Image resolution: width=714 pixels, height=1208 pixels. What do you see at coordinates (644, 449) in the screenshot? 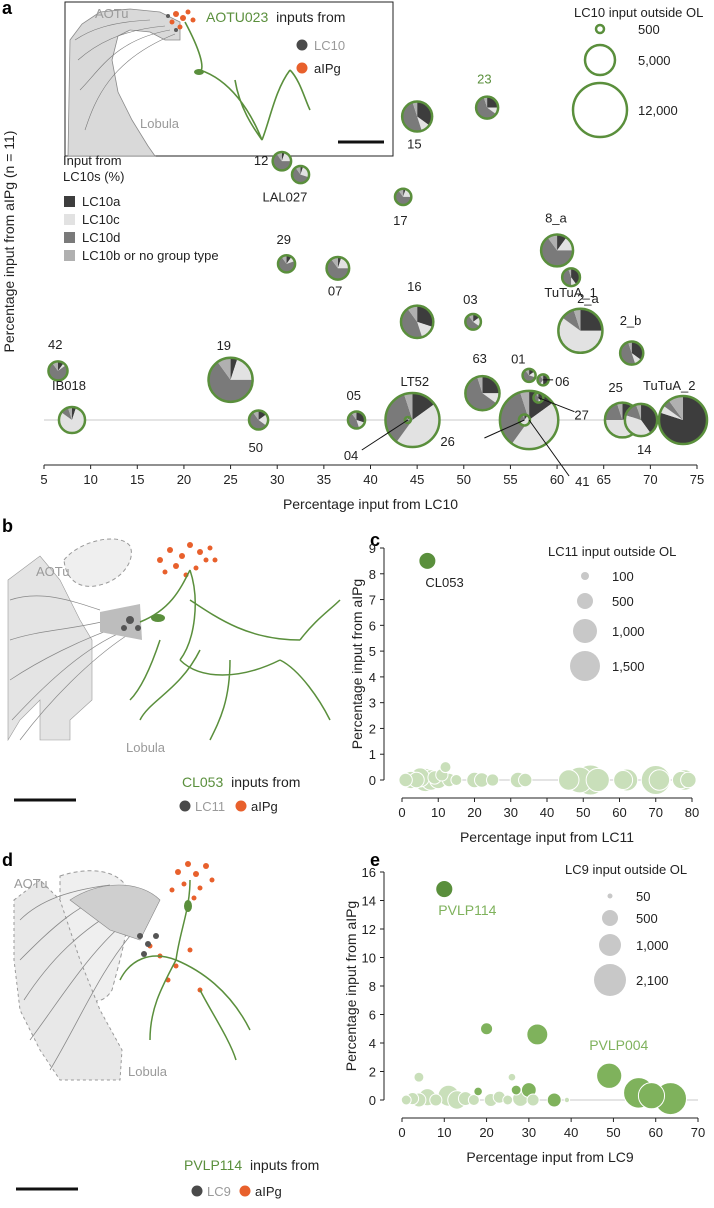
I see `point-label-14: 14` at bounding box center [644, 449].